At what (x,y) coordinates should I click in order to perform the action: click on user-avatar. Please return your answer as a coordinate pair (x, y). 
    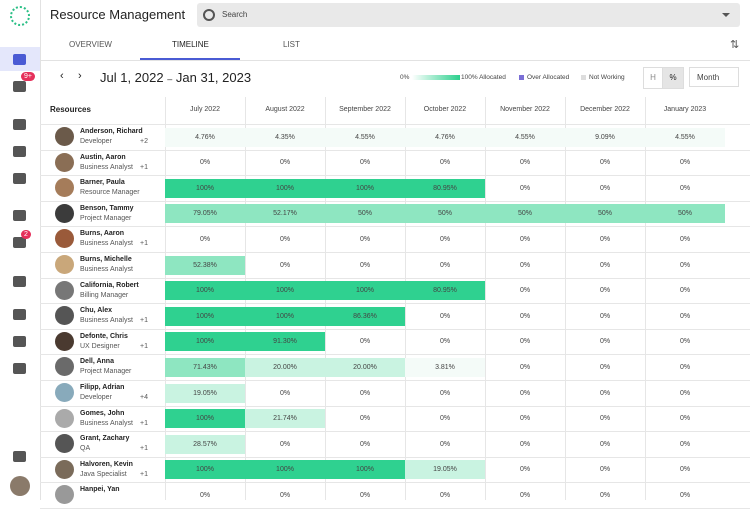
    Looking at the image, I should click on (20, 486).